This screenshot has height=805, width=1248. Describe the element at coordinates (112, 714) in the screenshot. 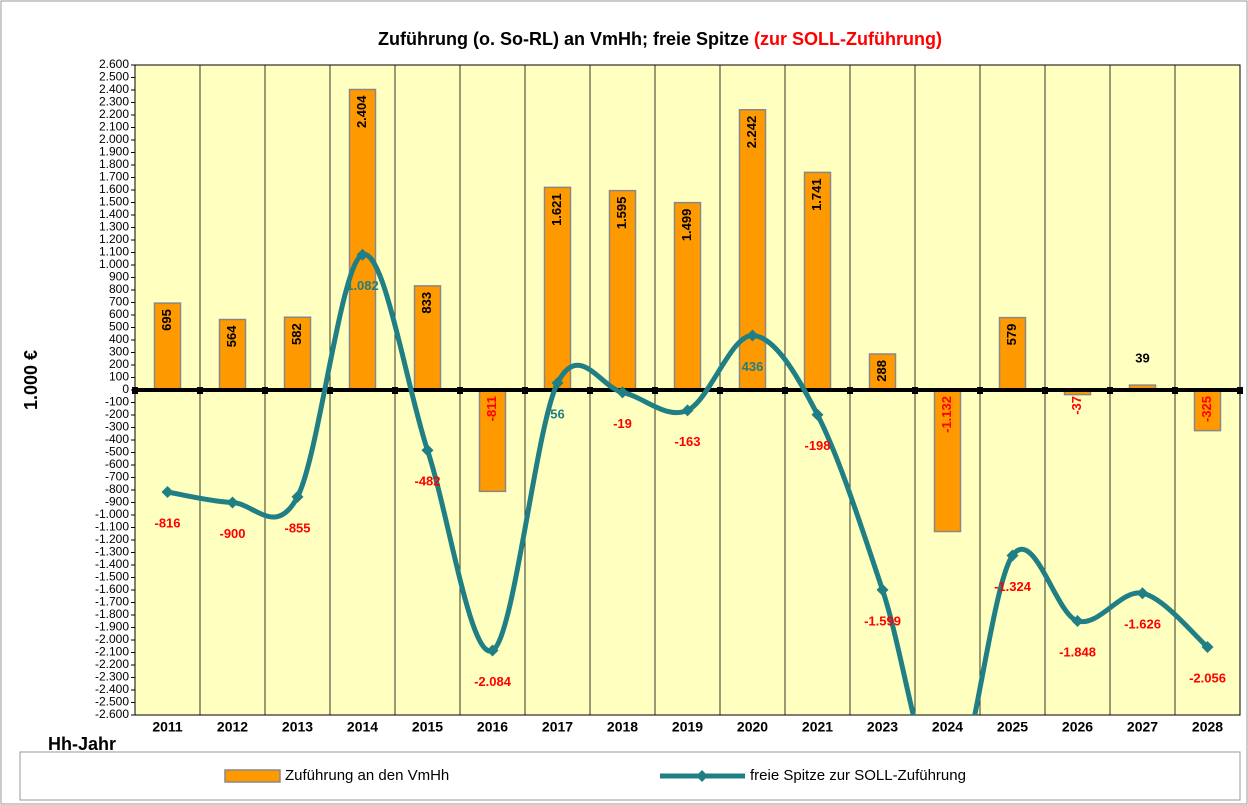

I see `y-tick-label: -2.600` at that location.